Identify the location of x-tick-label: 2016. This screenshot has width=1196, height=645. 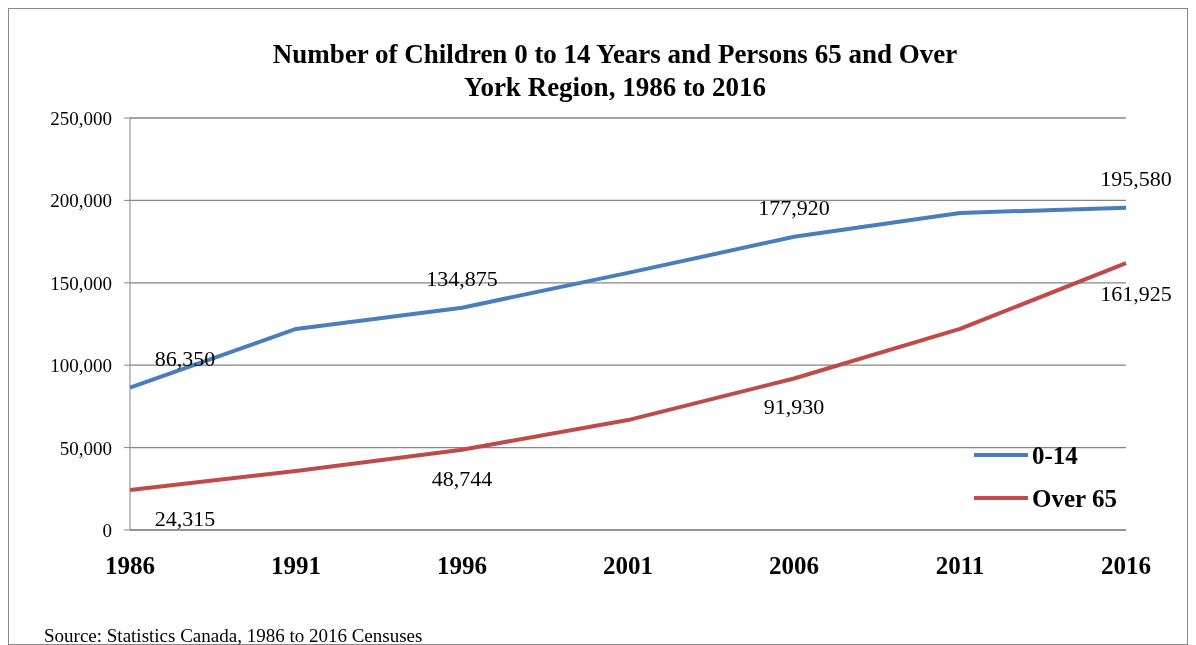
(1126, 565).